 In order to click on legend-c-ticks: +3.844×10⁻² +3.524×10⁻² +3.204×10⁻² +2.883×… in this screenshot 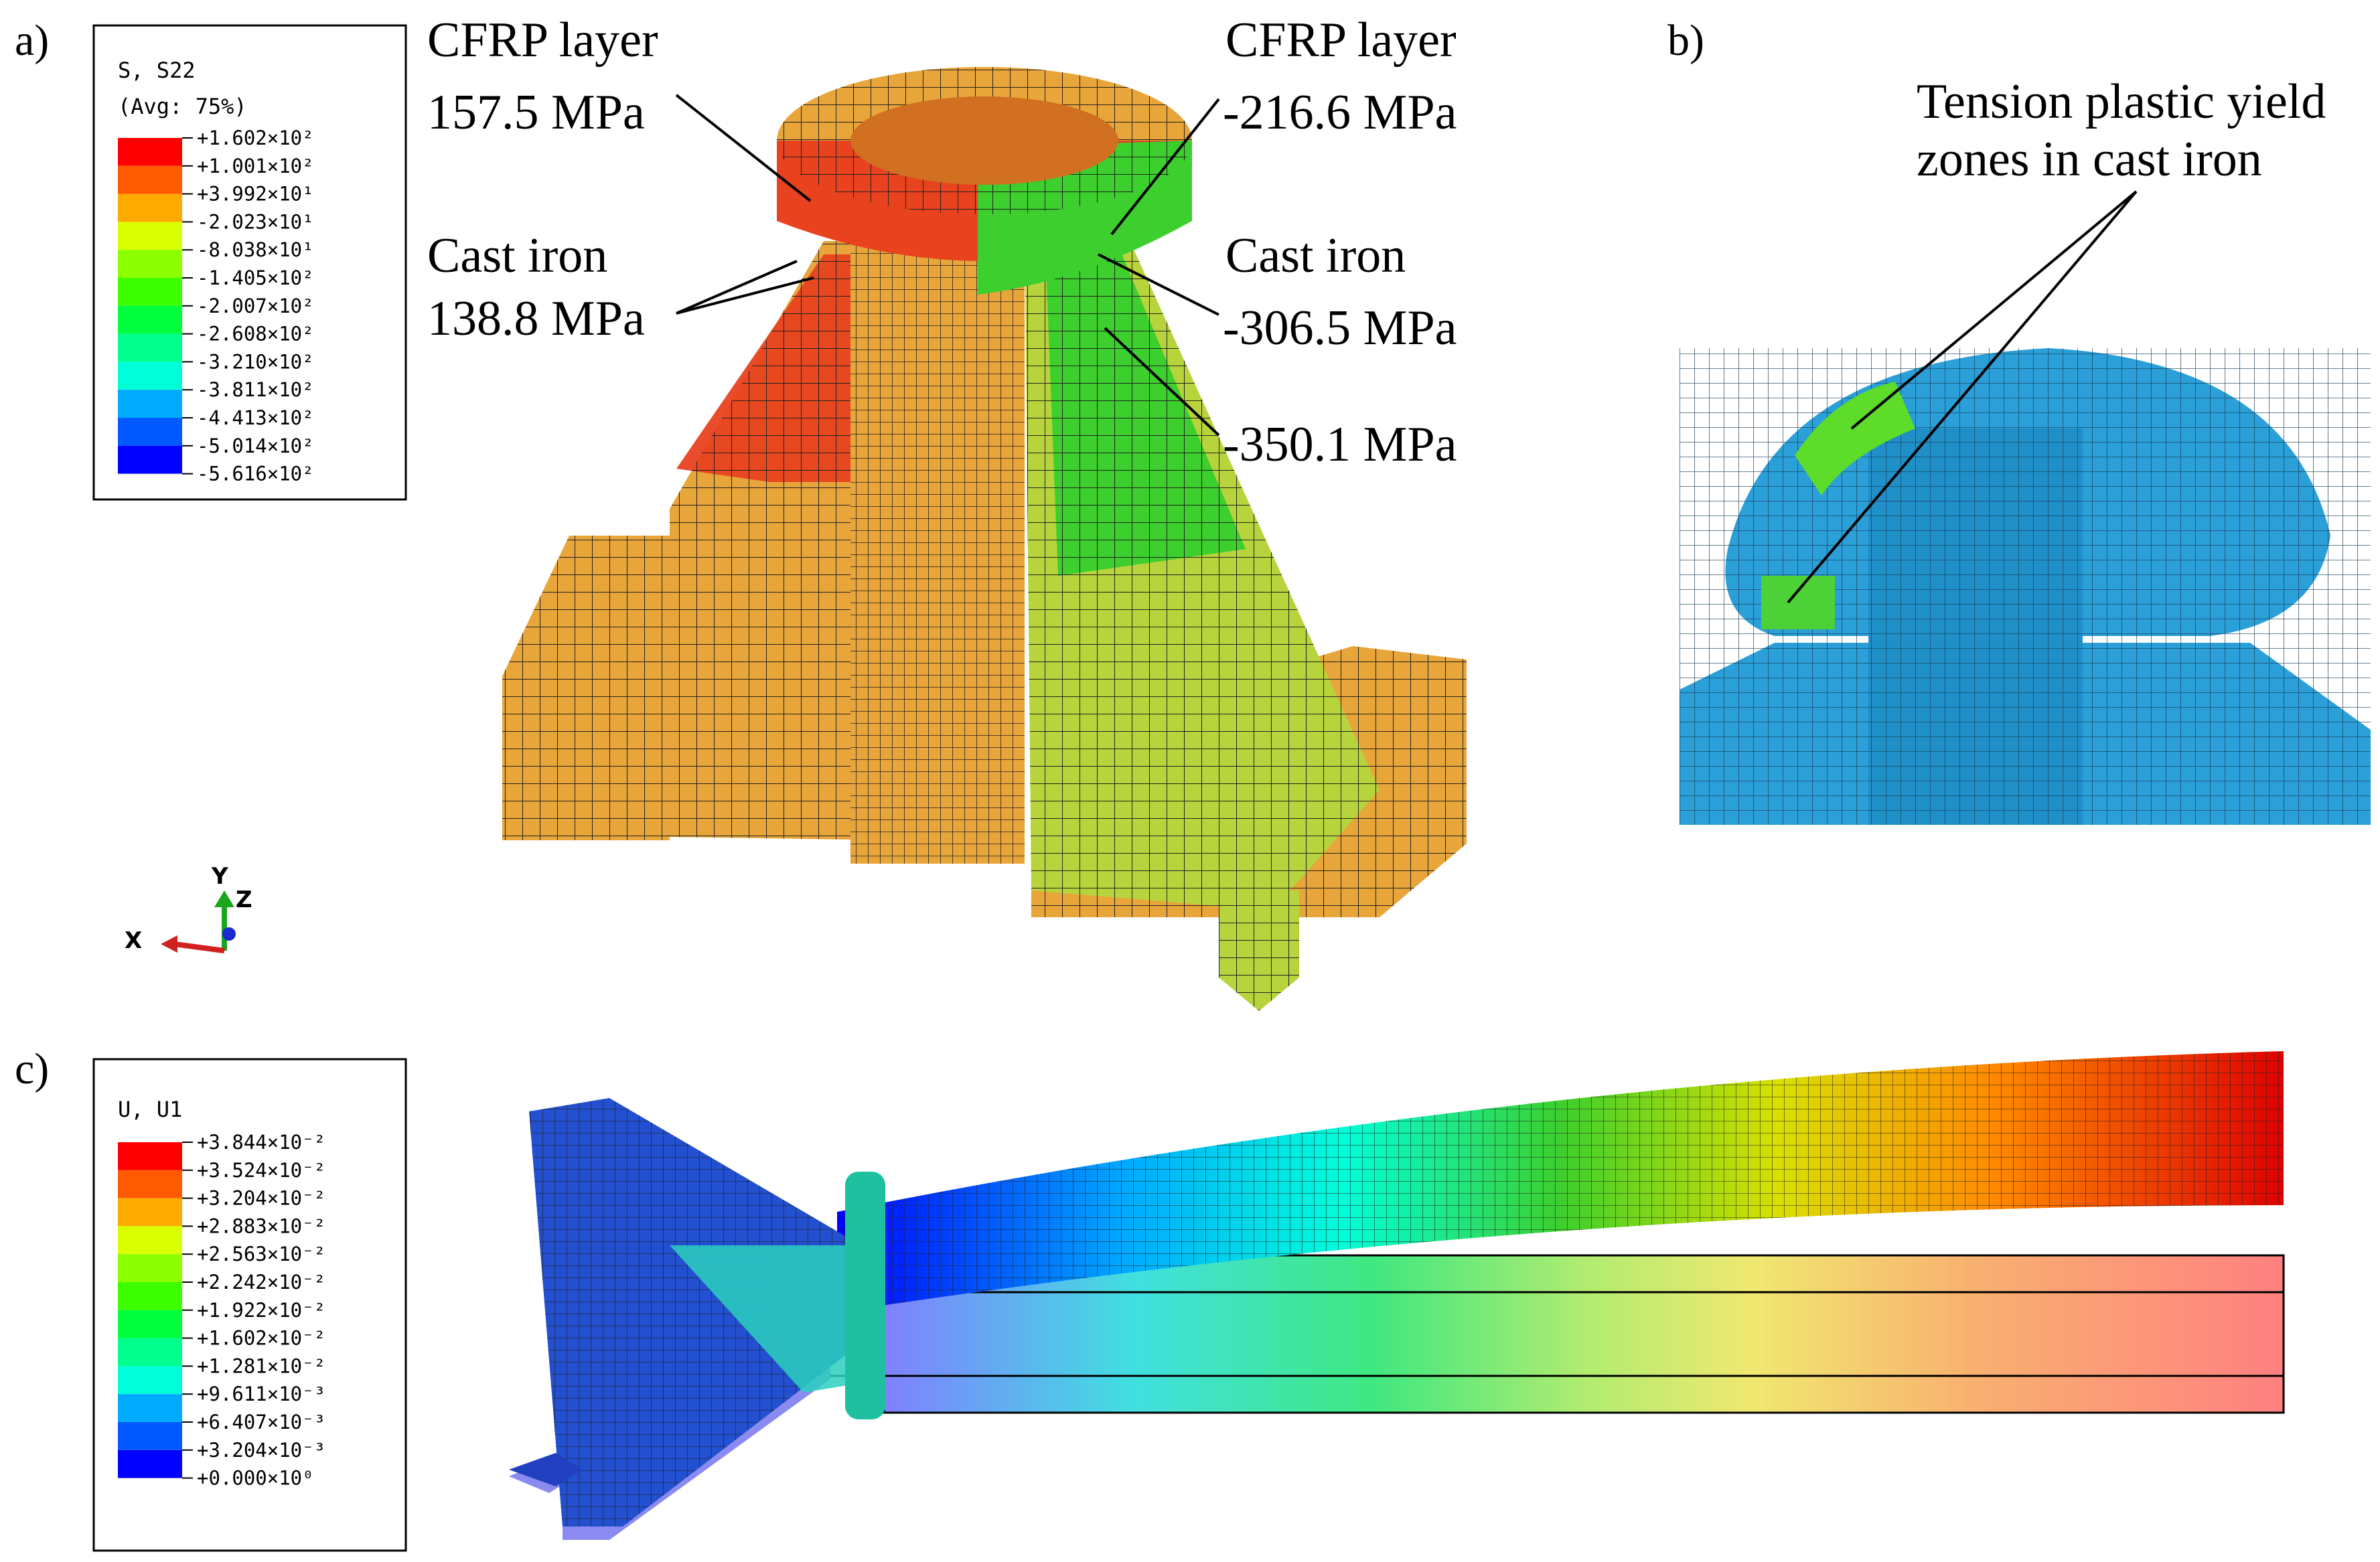, I will do `click(254, 1310)`.